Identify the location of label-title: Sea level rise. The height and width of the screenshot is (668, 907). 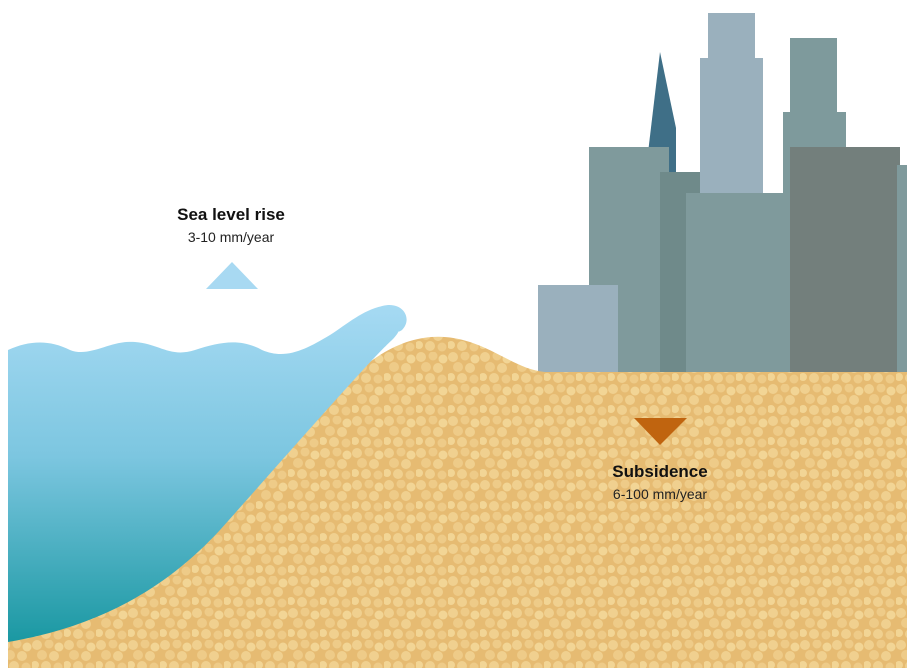
(231, 214).